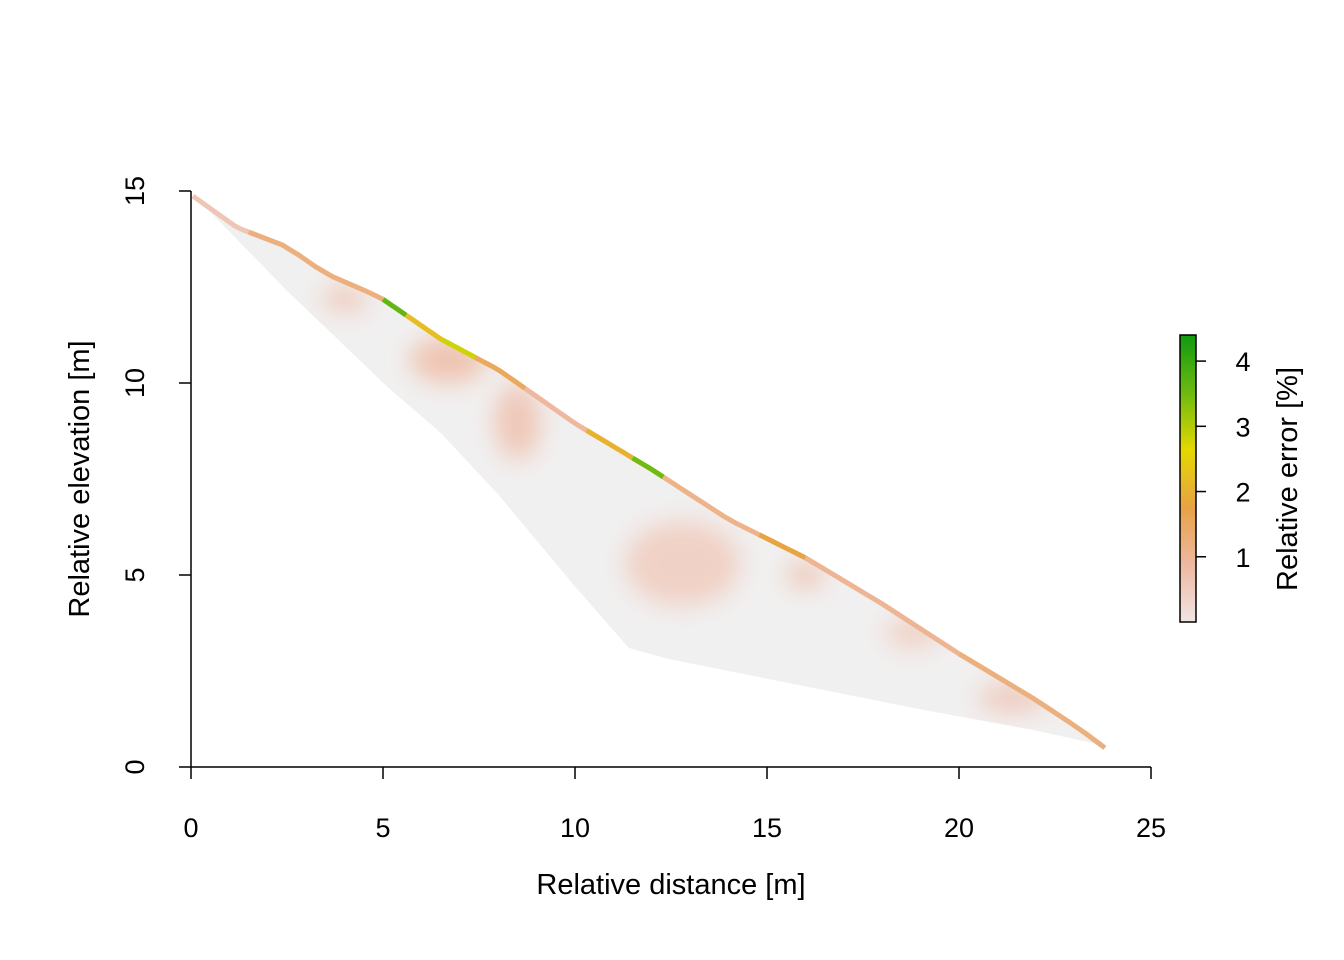 This screenshot has width=1344, height=960. What do you see at coordinates (135, 383) in the screenshot?
I see `y-tick-label: 10` at bounding box center [135, 383].